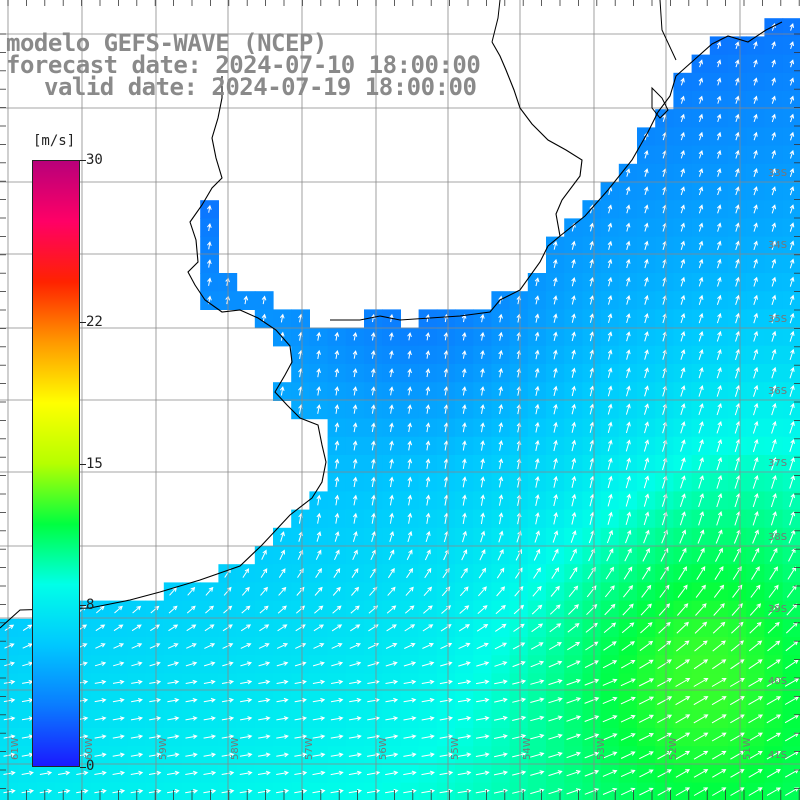  What do you see at coordinates (90, 766) in the screenshot?
I see `colorbar-tick-label: 0` at bounding box center [90, 766].